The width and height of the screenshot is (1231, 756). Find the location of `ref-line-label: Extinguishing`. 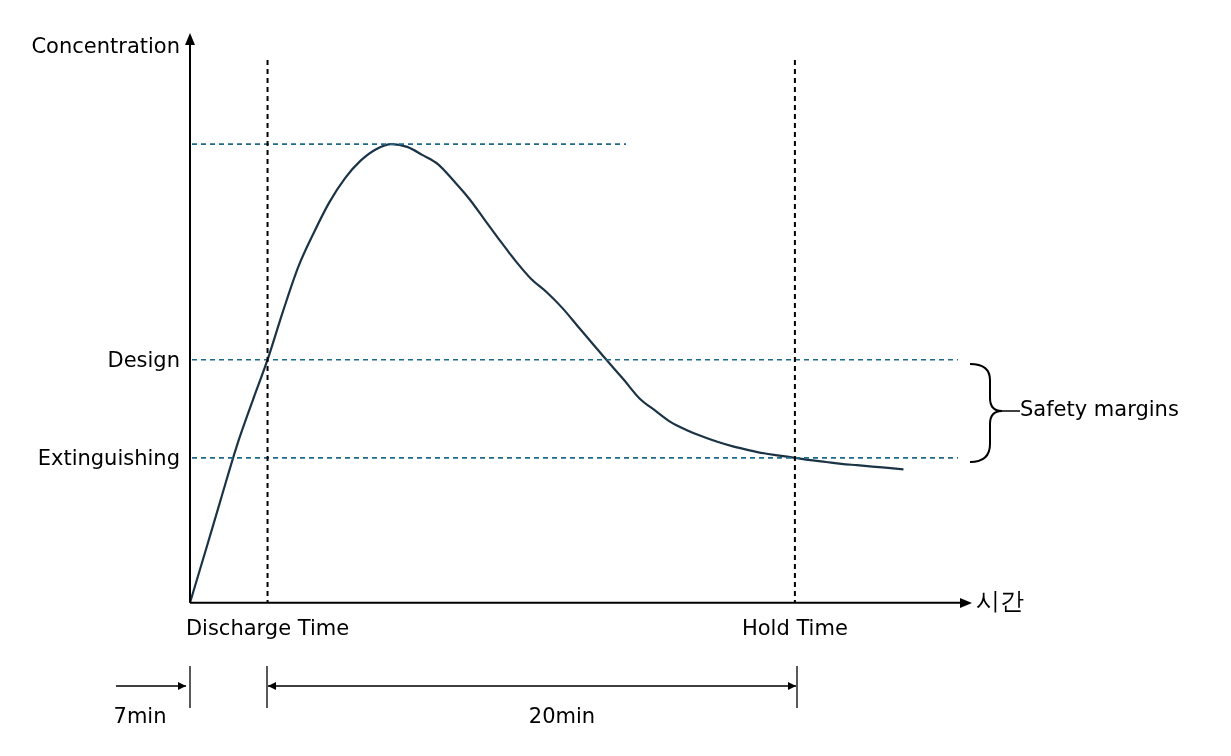

ref-line-label: Extinguishing is located at coordinates (108, 458).